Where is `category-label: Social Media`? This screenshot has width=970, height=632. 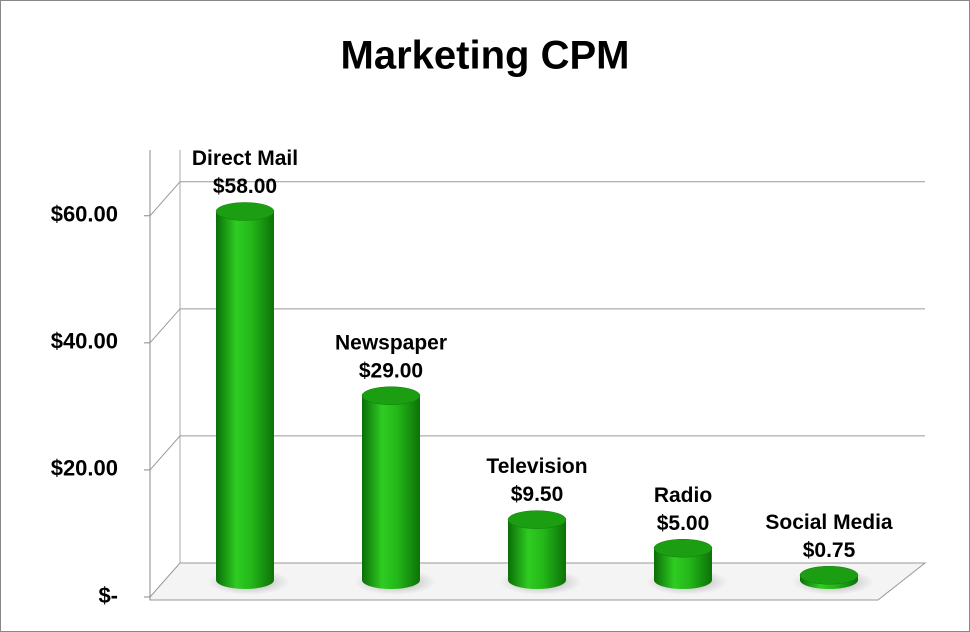
category-label: Social Media is located at coordinates (829, 522).